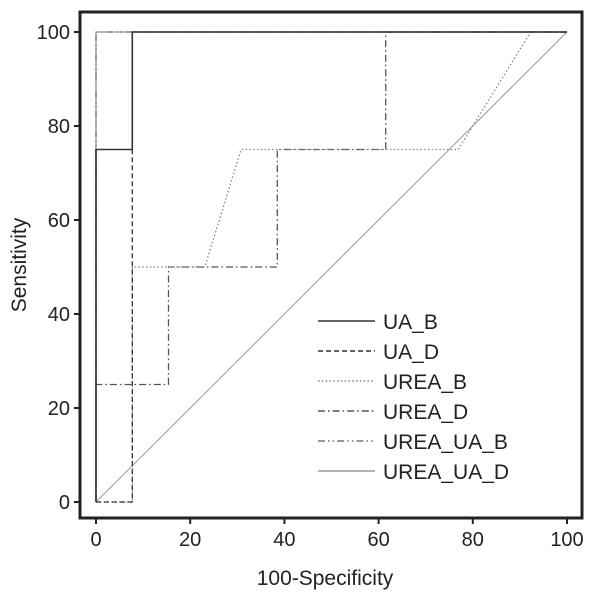  What do you see at coordinates (59, 315) in the screenshot?
I see `y-tick-label: 40` at bounding box center [59, 315].